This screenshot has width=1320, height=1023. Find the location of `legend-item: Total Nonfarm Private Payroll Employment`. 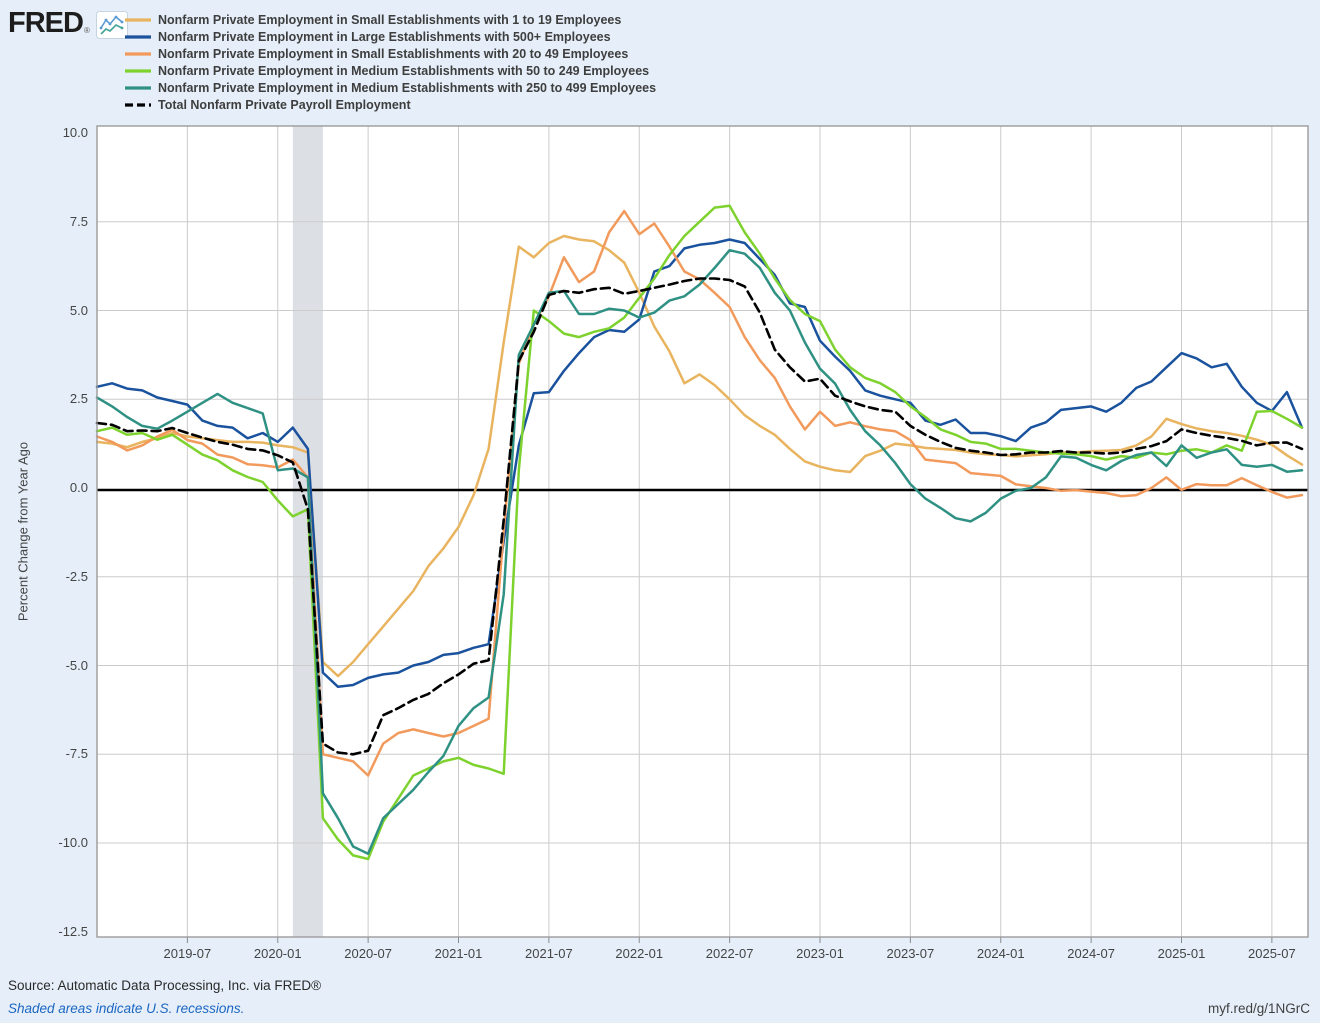

legend-item: Total Nonfarm Private Payroll Employment is located at coordinates (390, 104).